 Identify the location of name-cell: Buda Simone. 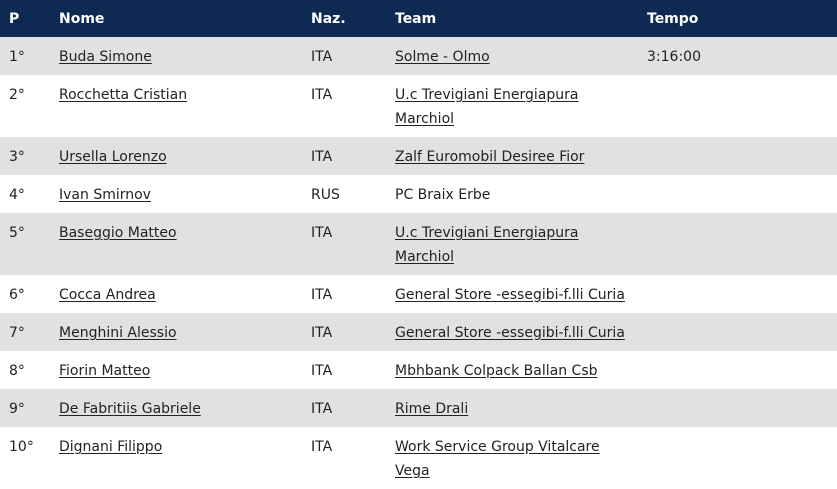
(185, 56).